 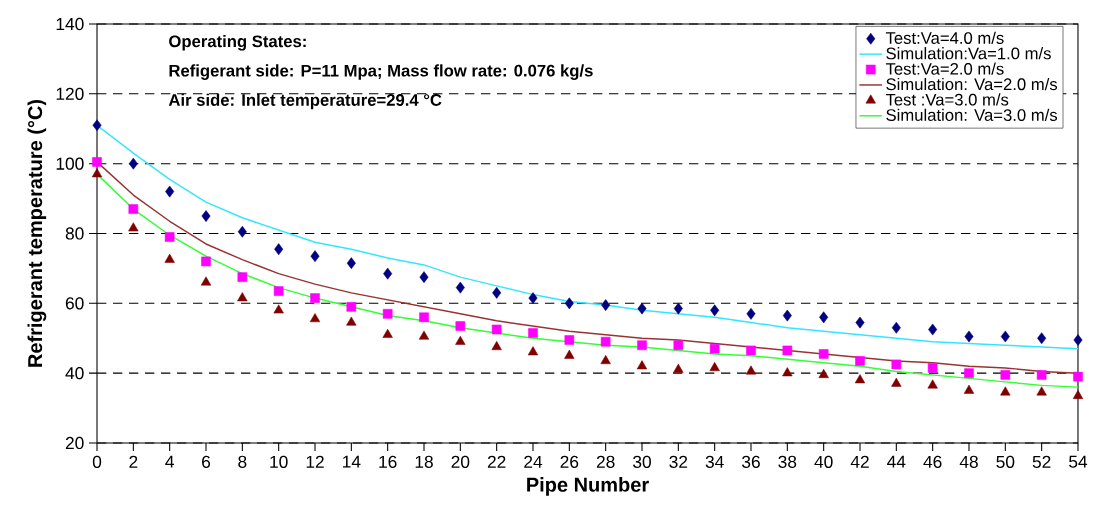 What do you see at coordinates (37, 233) in the screenshot?
I see `y-axis-title: Refrigerant temperature (°C)` at bounding box center [37, 233].